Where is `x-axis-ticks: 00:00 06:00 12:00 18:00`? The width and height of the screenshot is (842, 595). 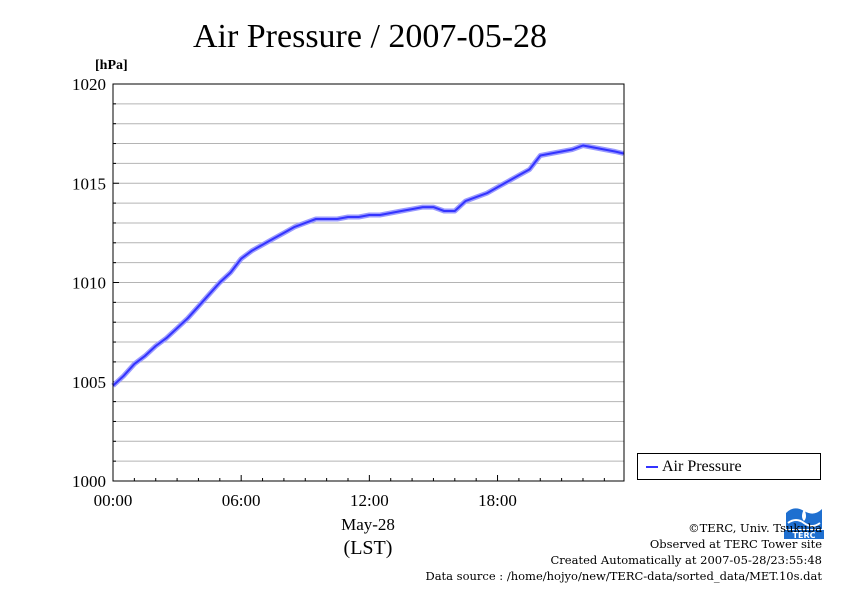
x-axis-ticks: 00:00 06:00 12:00 18:00 is located at coordinates (349, 492).